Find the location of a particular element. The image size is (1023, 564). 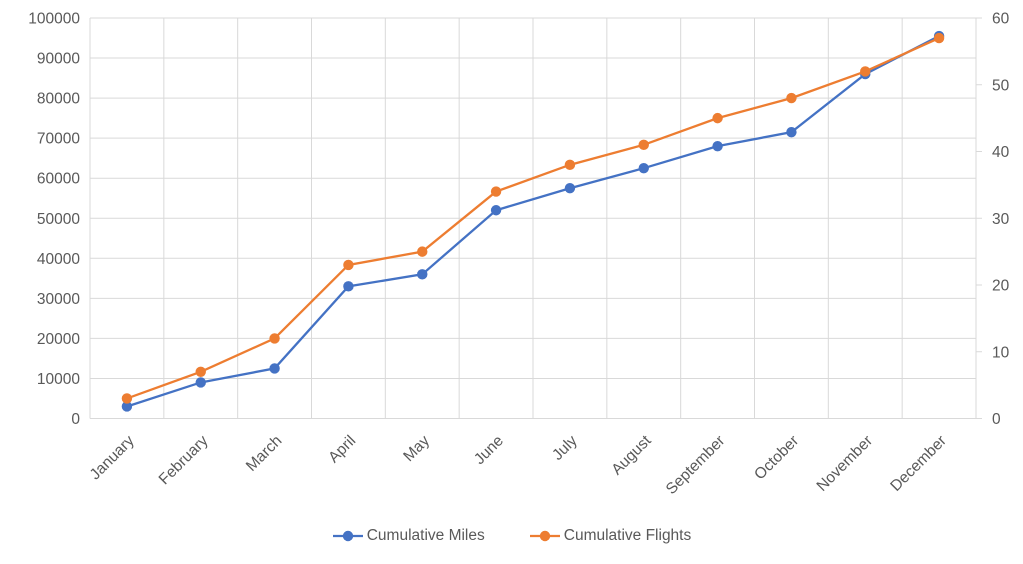

x-axis-label: November is located at coordinates (844, 463).